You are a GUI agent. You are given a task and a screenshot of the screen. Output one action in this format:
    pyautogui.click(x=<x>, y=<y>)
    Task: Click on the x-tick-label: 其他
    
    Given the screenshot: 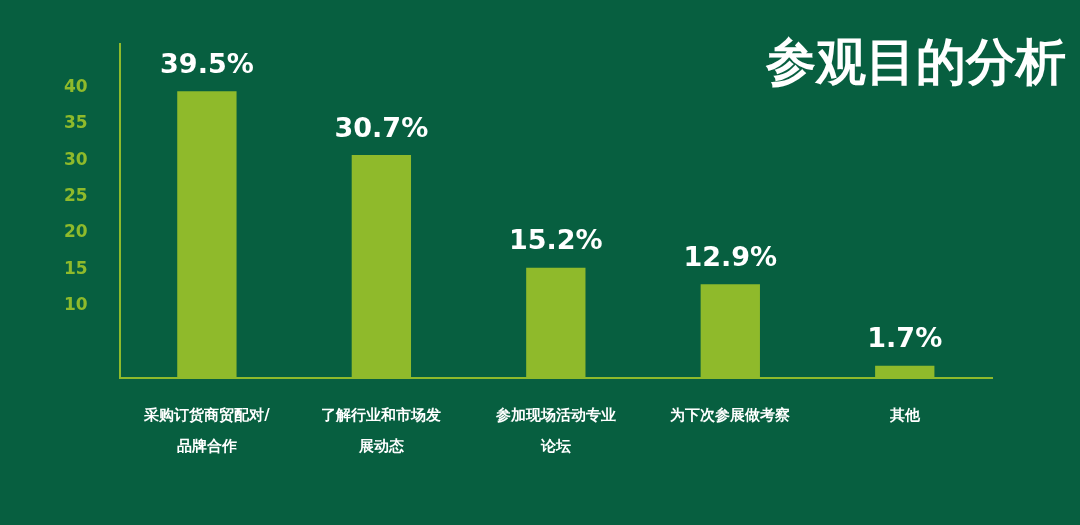 What is the action you would take?
    pyautogui.click(x=904, y=414)
    